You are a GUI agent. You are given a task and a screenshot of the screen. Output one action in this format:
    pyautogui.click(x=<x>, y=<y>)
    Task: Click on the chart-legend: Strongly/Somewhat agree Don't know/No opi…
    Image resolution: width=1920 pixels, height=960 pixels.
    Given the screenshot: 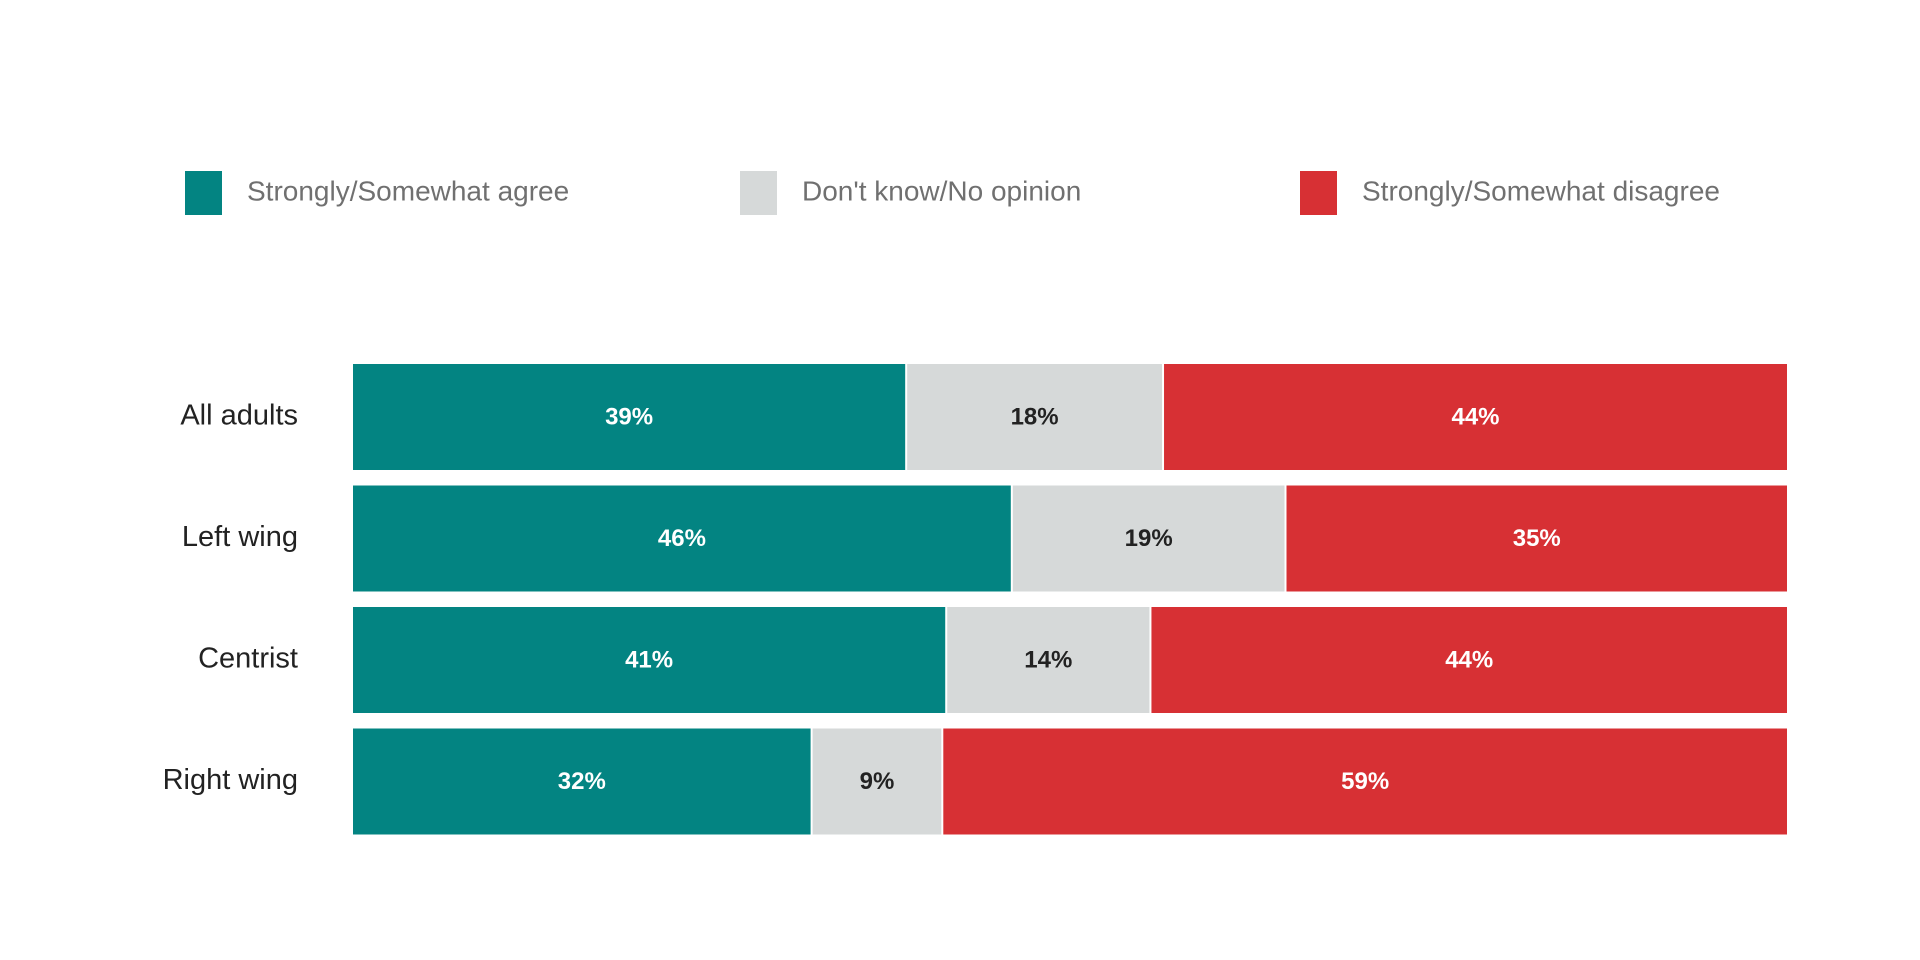 What is the action you would take?
    pyautogui.click(x=952, y=193)
    